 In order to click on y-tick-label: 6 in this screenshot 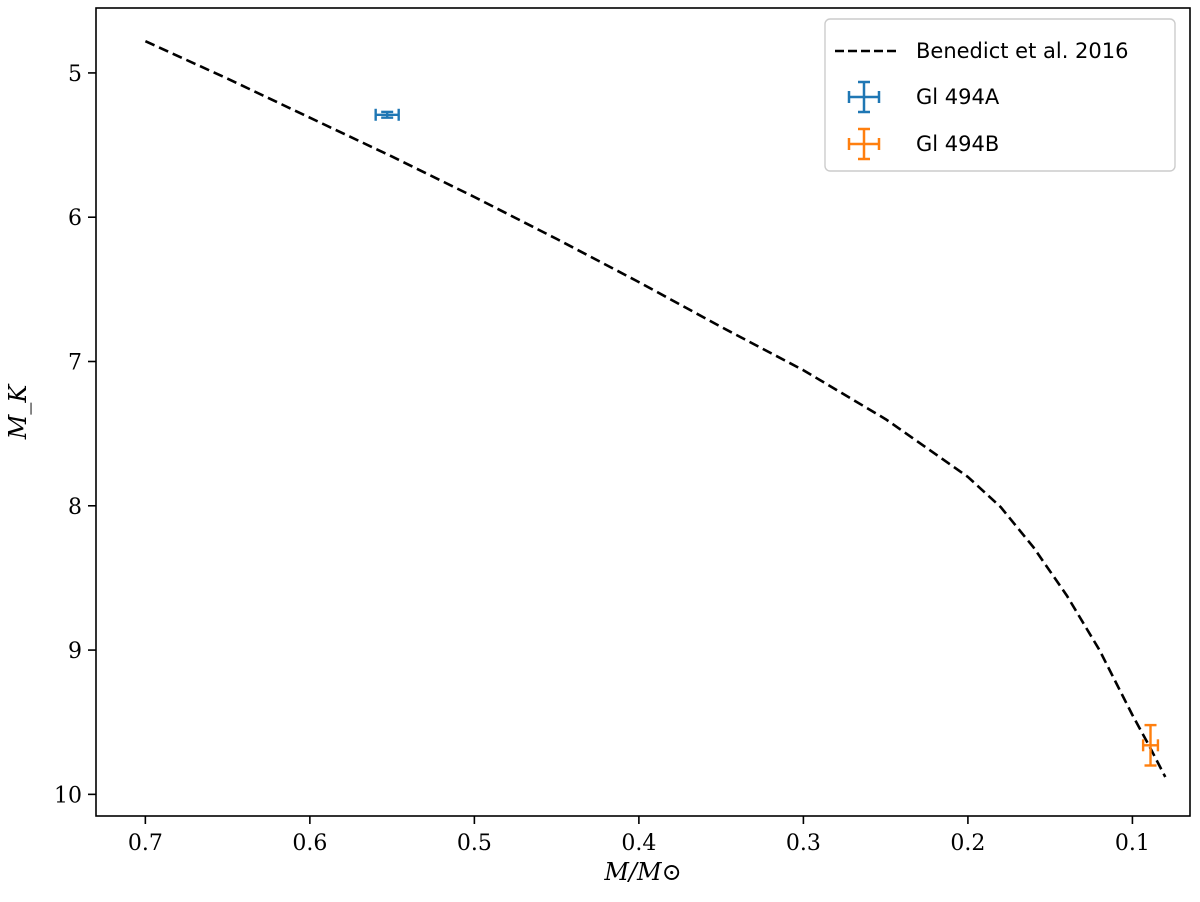, I will do `click(75, 218)`.